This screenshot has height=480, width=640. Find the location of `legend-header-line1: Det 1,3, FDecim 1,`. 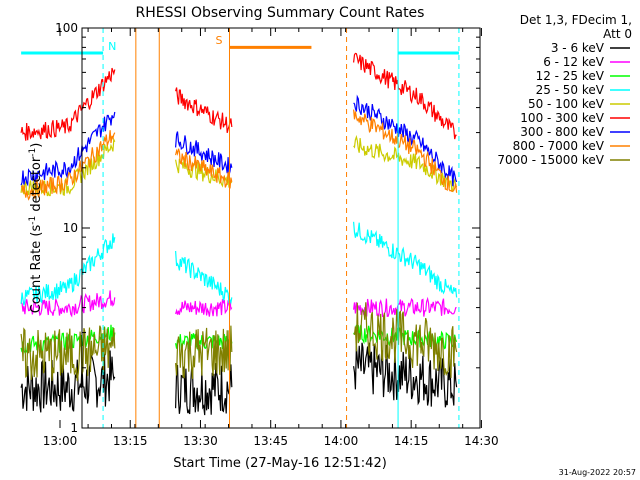

legend-header-line1: Det 1,3, FDecim 1, is located at coordinates (576, 20).